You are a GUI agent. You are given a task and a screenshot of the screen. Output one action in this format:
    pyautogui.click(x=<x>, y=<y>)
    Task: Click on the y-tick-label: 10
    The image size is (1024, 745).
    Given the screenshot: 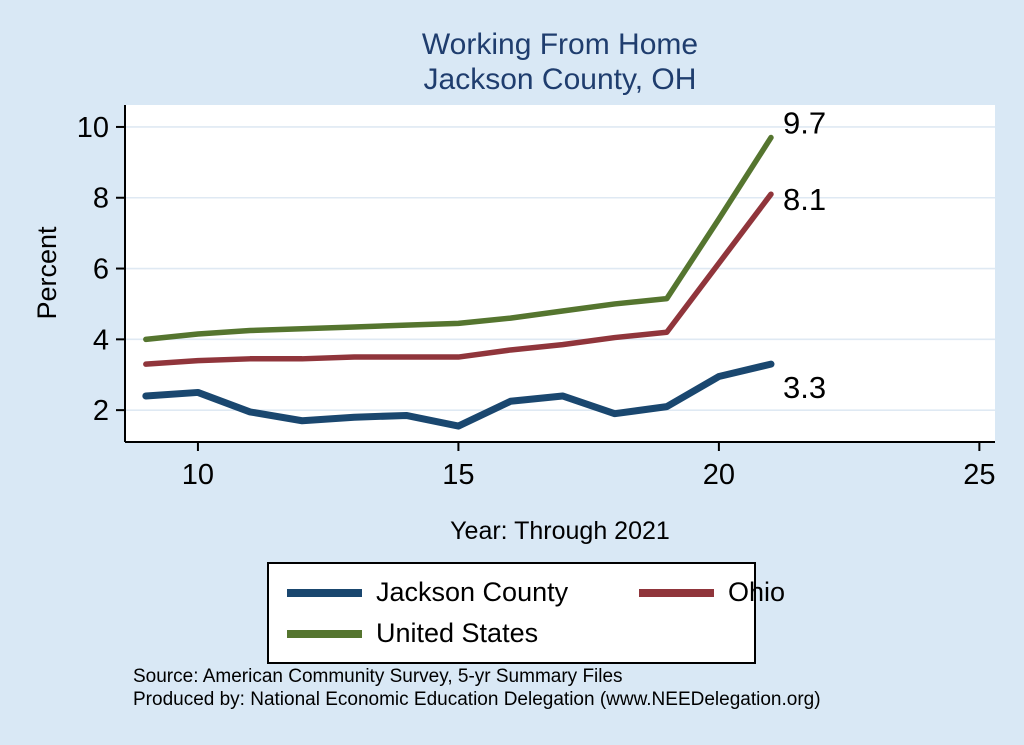 What is the action you would take?
    pyautogui.click(x=93, y=128)
    